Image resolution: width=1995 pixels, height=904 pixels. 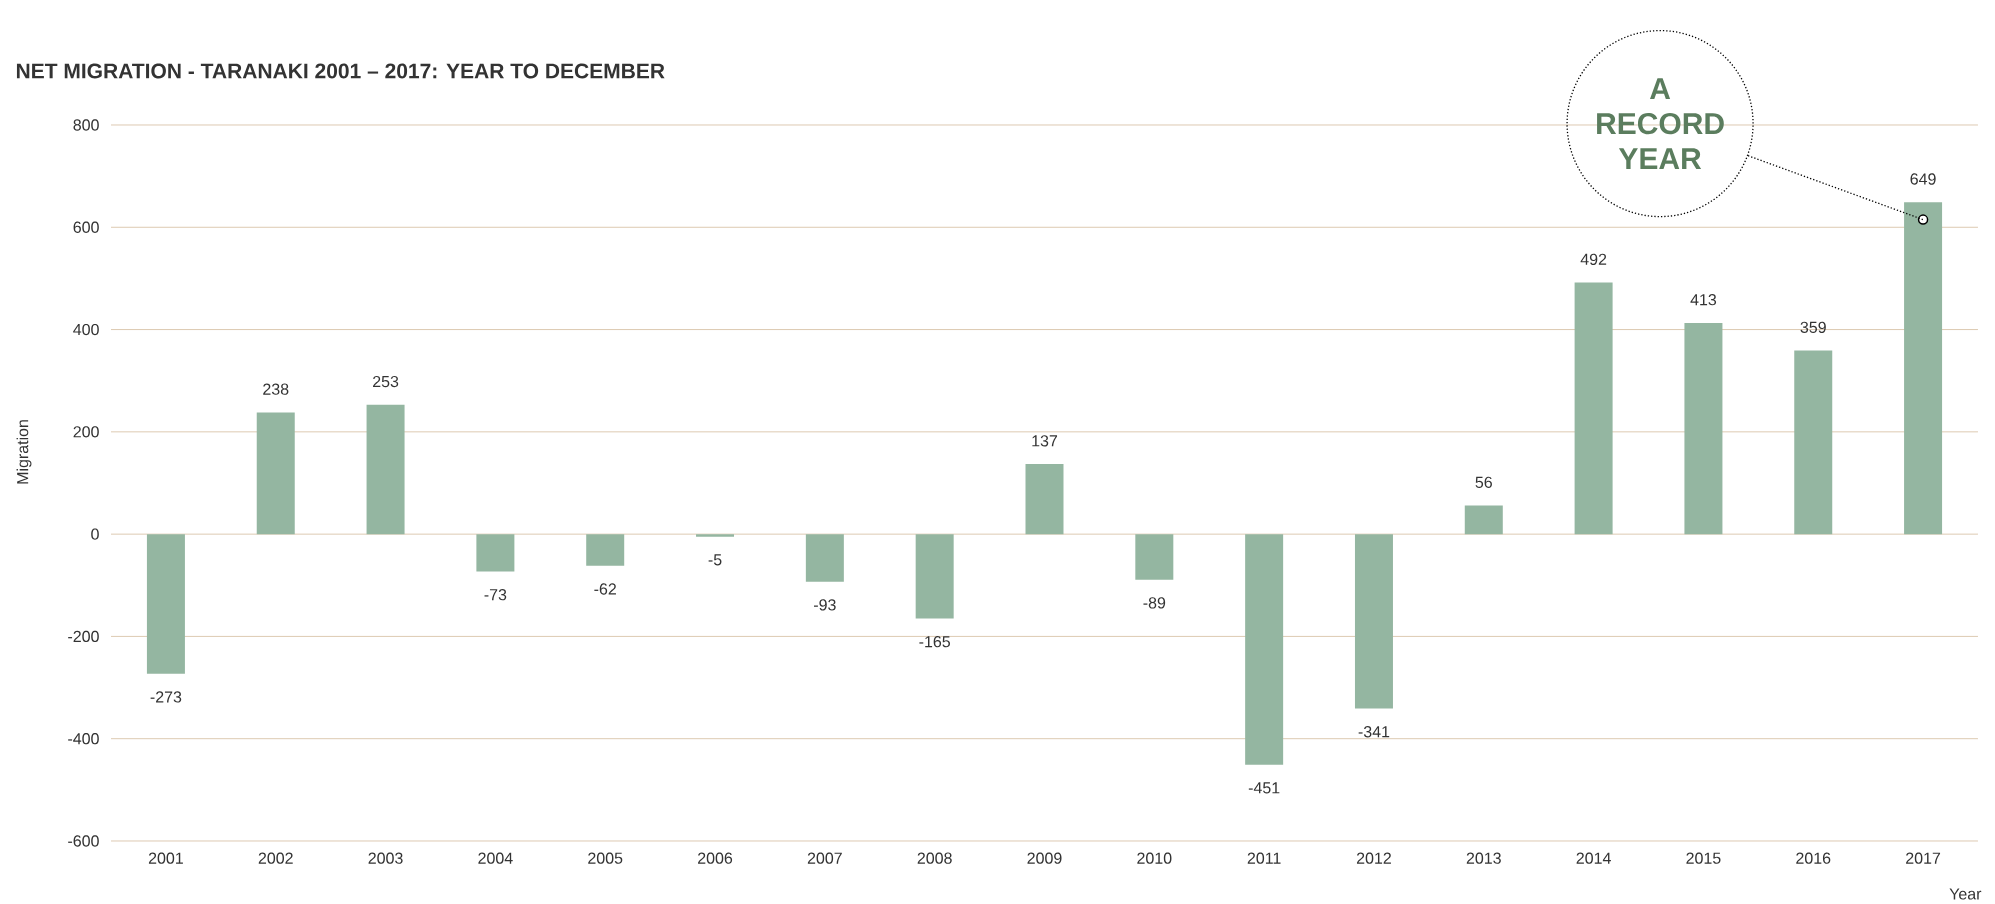 What do you see at coordinates (1483, 482) in the screenshot?
I see `data-label: 56` at bounding box center [1483, 482].